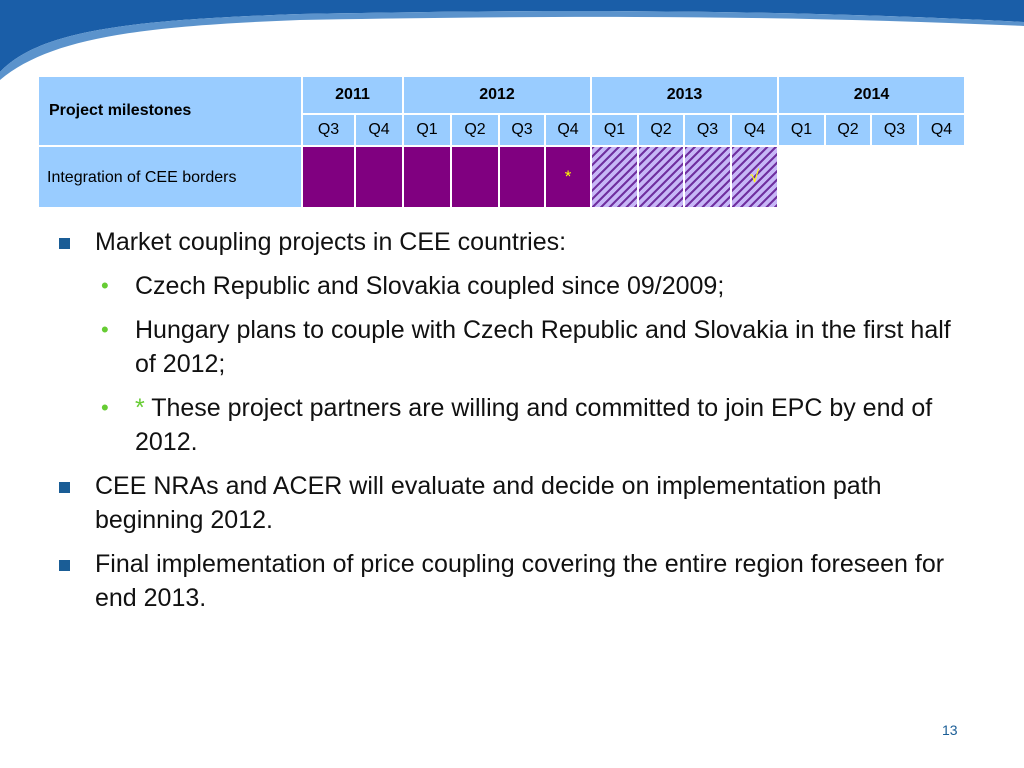  I want to click on quarter-header-row: Q3 Q4 Q1 Q2 Q3 Q4 Q1 Q2 Q3 Q4 Q1 Q2 Q3 Q4, so click(502, 130).